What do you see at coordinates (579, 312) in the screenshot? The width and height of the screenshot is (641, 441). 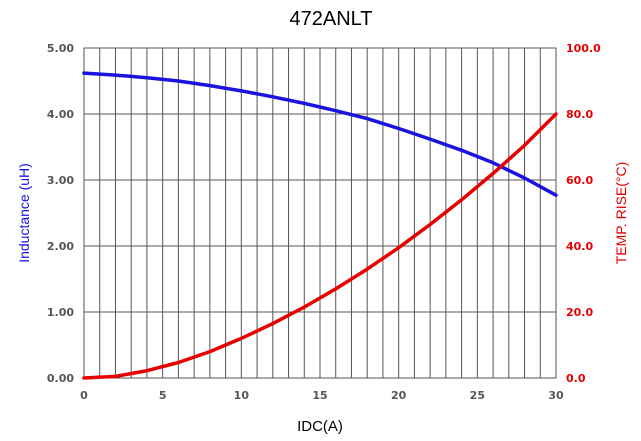 I see `y-tick-label-right: 20.0` at bounding box center [579, 312].